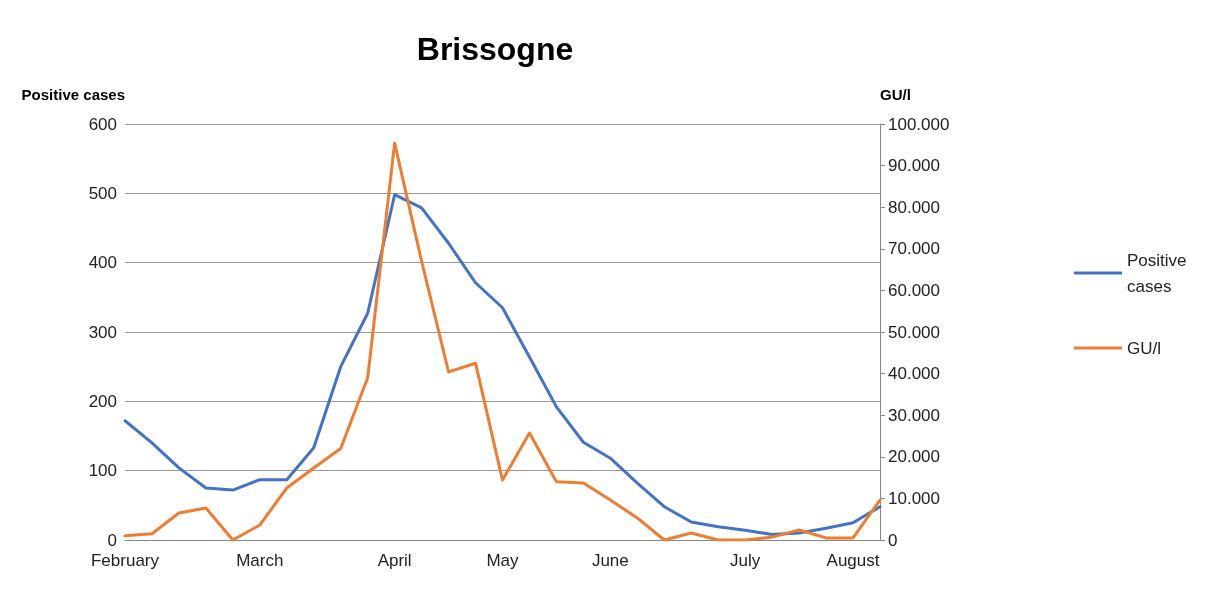 The height and width of the screenshot is (608, 1222). I want to click on y2-tick-label: 40.000, so click(914, 374).